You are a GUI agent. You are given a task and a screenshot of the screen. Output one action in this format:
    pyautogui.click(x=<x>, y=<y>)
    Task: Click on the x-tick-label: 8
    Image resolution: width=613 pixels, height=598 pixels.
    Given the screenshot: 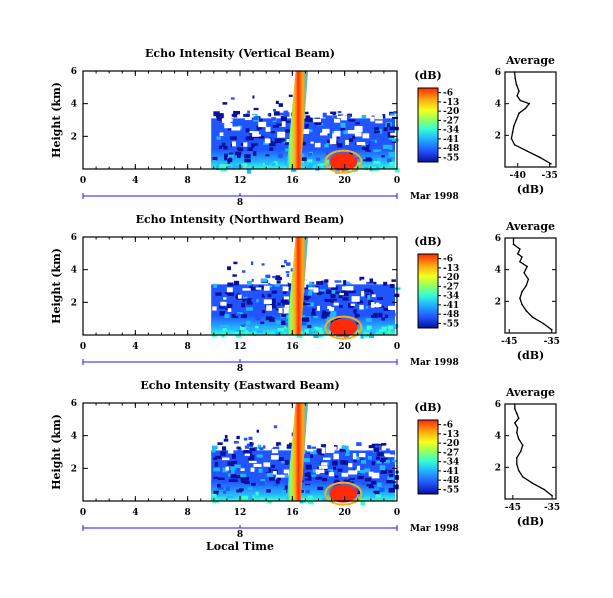 What is the action you would take?
    pyautogui.click(x=188, y=181)
    